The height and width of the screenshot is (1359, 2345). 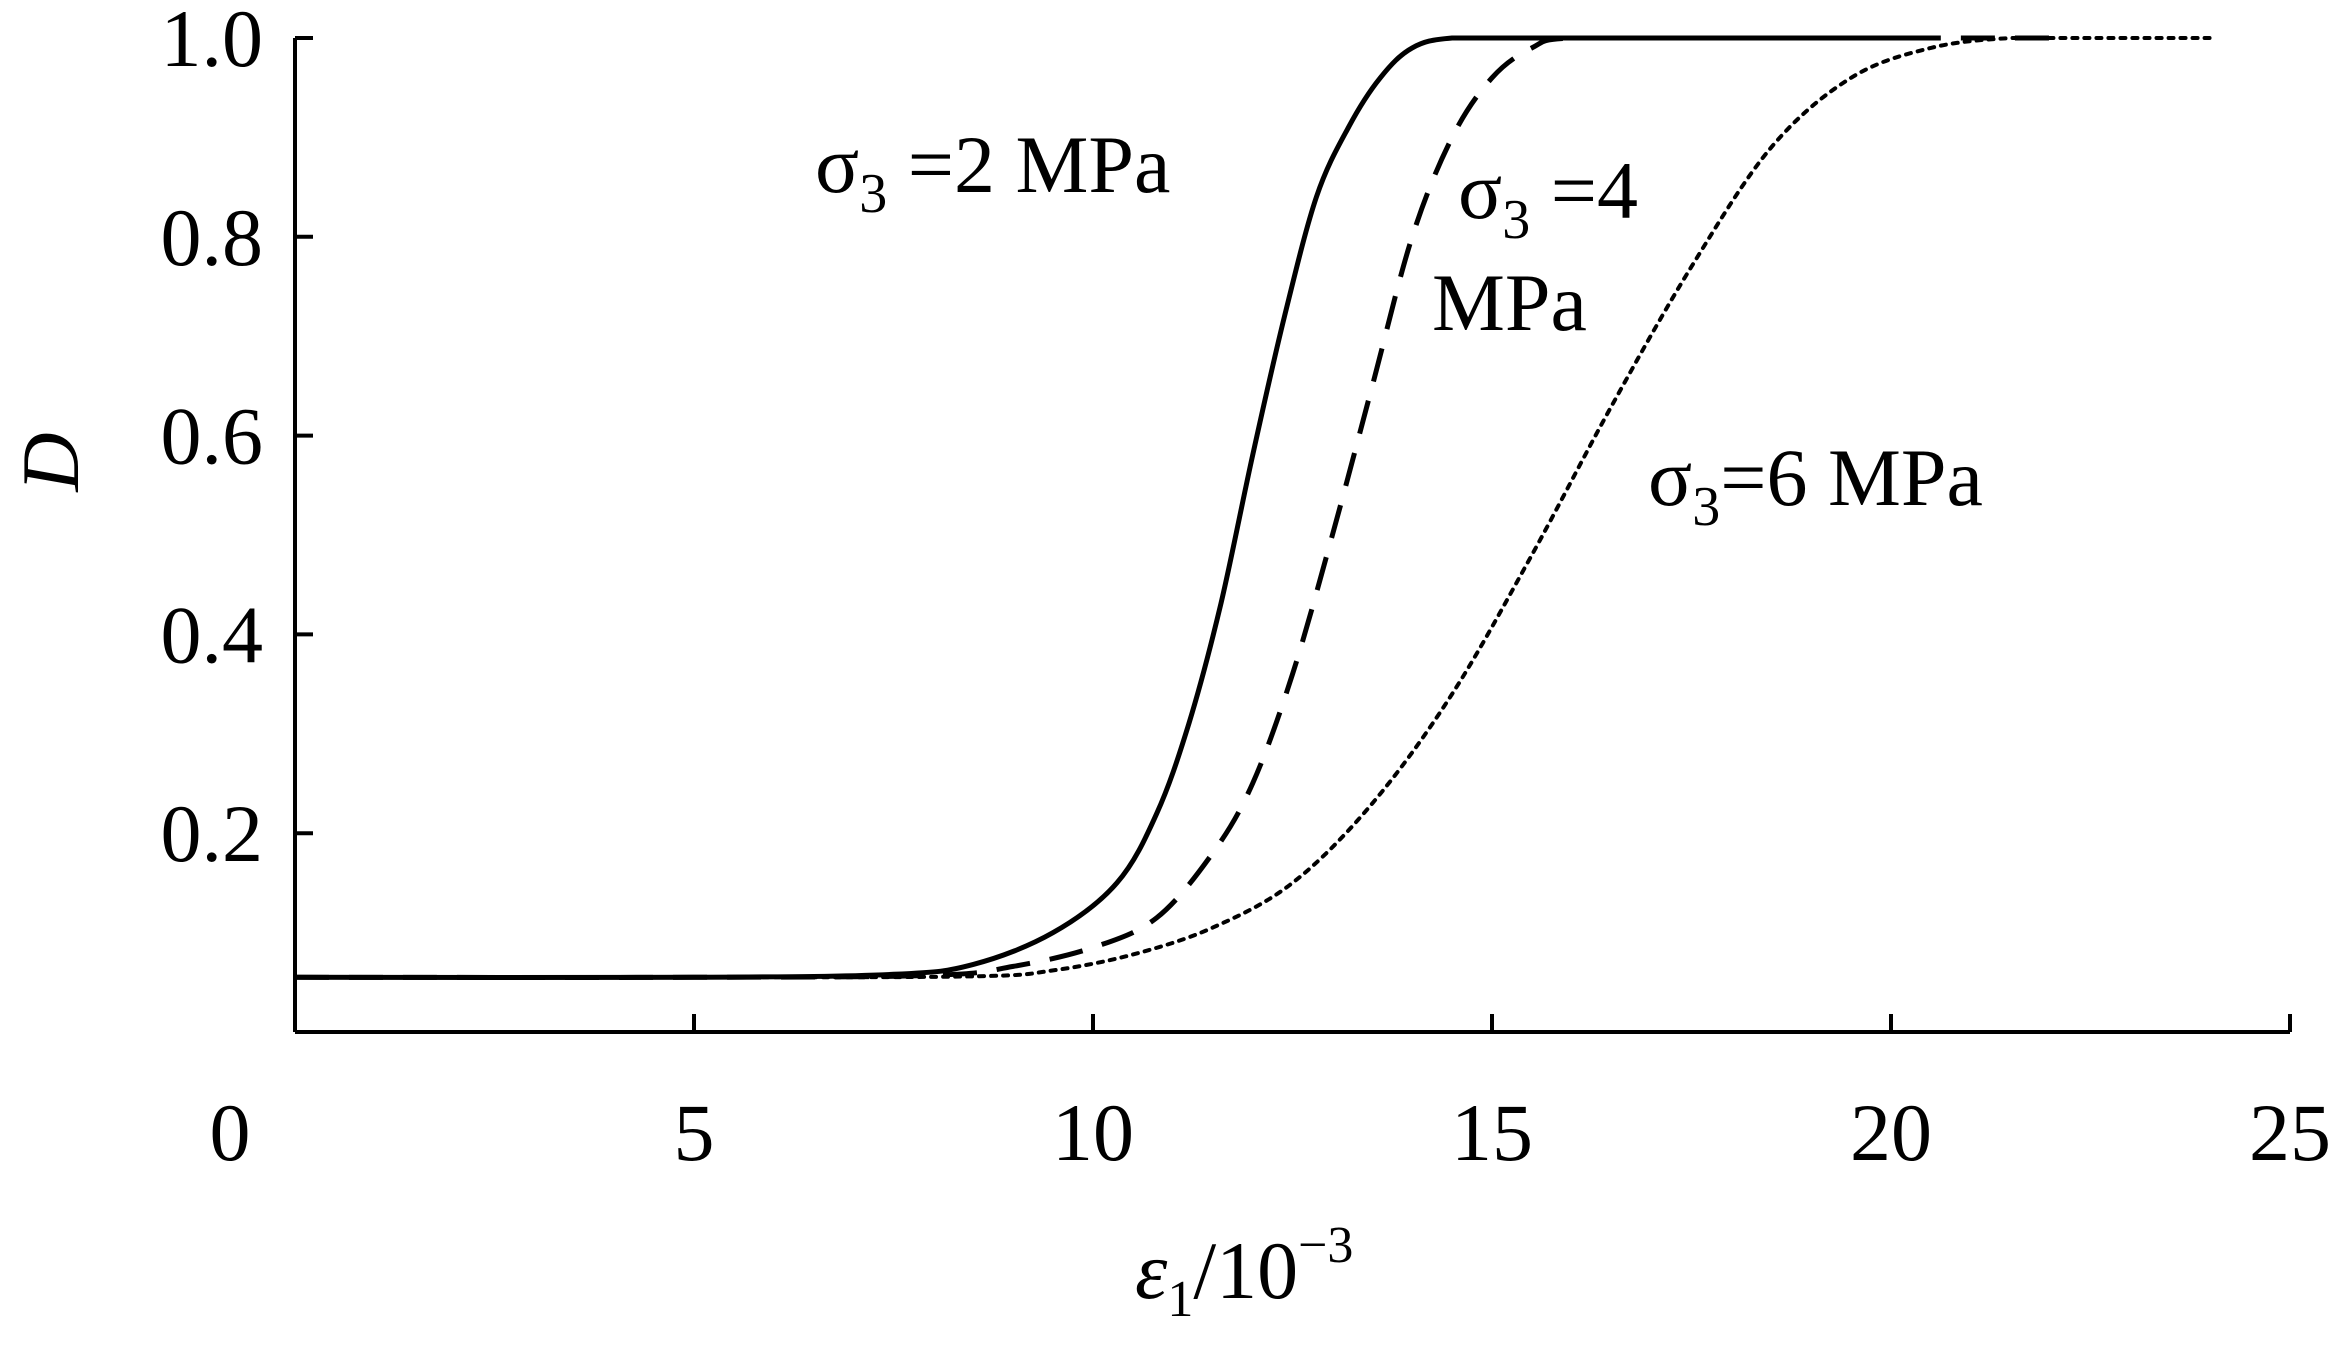 What do you see at coordinates (992, 172) in the screenshot?
I see `annotation-sigma3-2mpa: σ3 =2 MPa` at bounding box center [992, 172].